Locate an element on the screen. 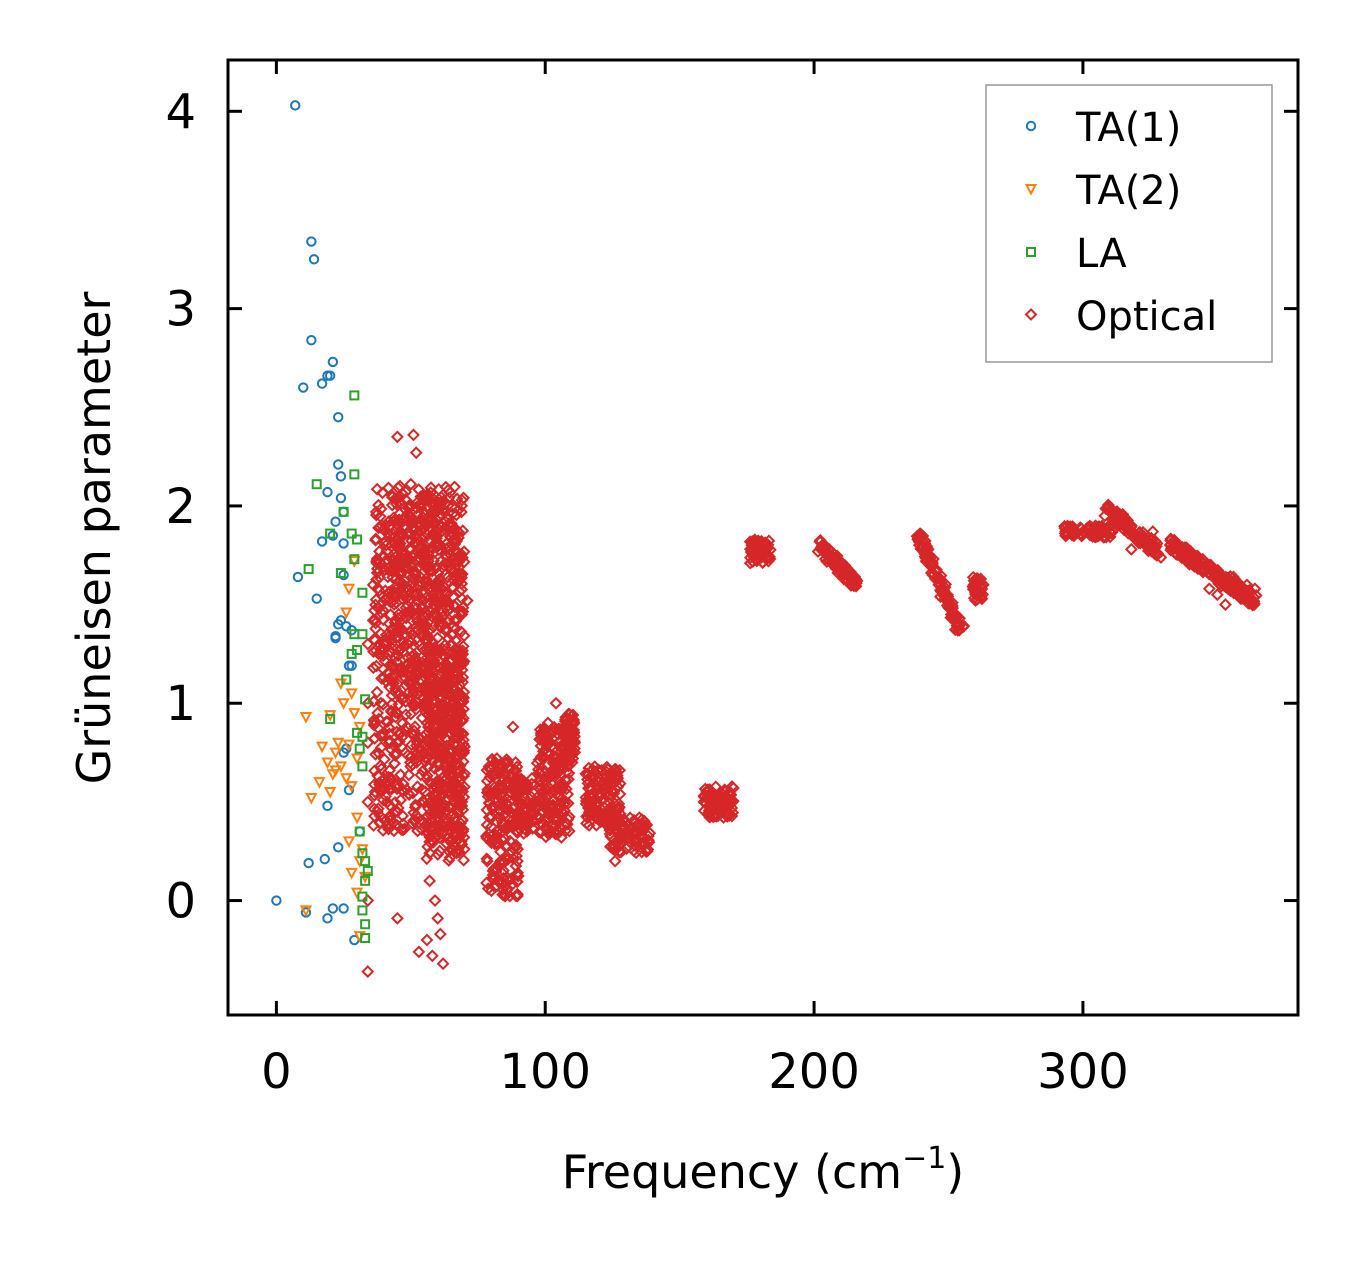 Image resolution: width=1357 pixels, height=1264 pixels. x-axis-label-main: Frequency (cm is located at coordinates (732, 1172).